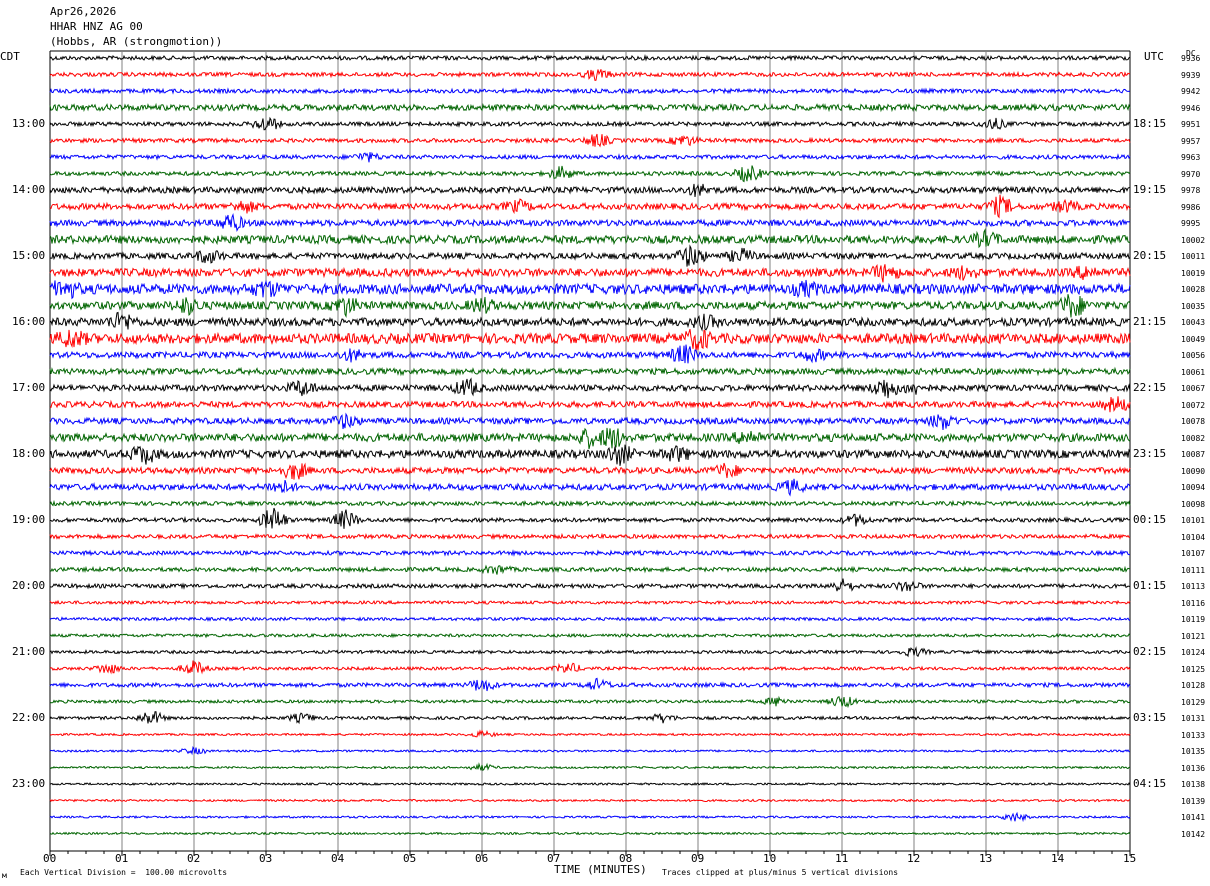  What do you see at coordinates (1150, 387) in the screenshot?
I see `right-hour-label: 22:15` at bounding box center [1150, 387].